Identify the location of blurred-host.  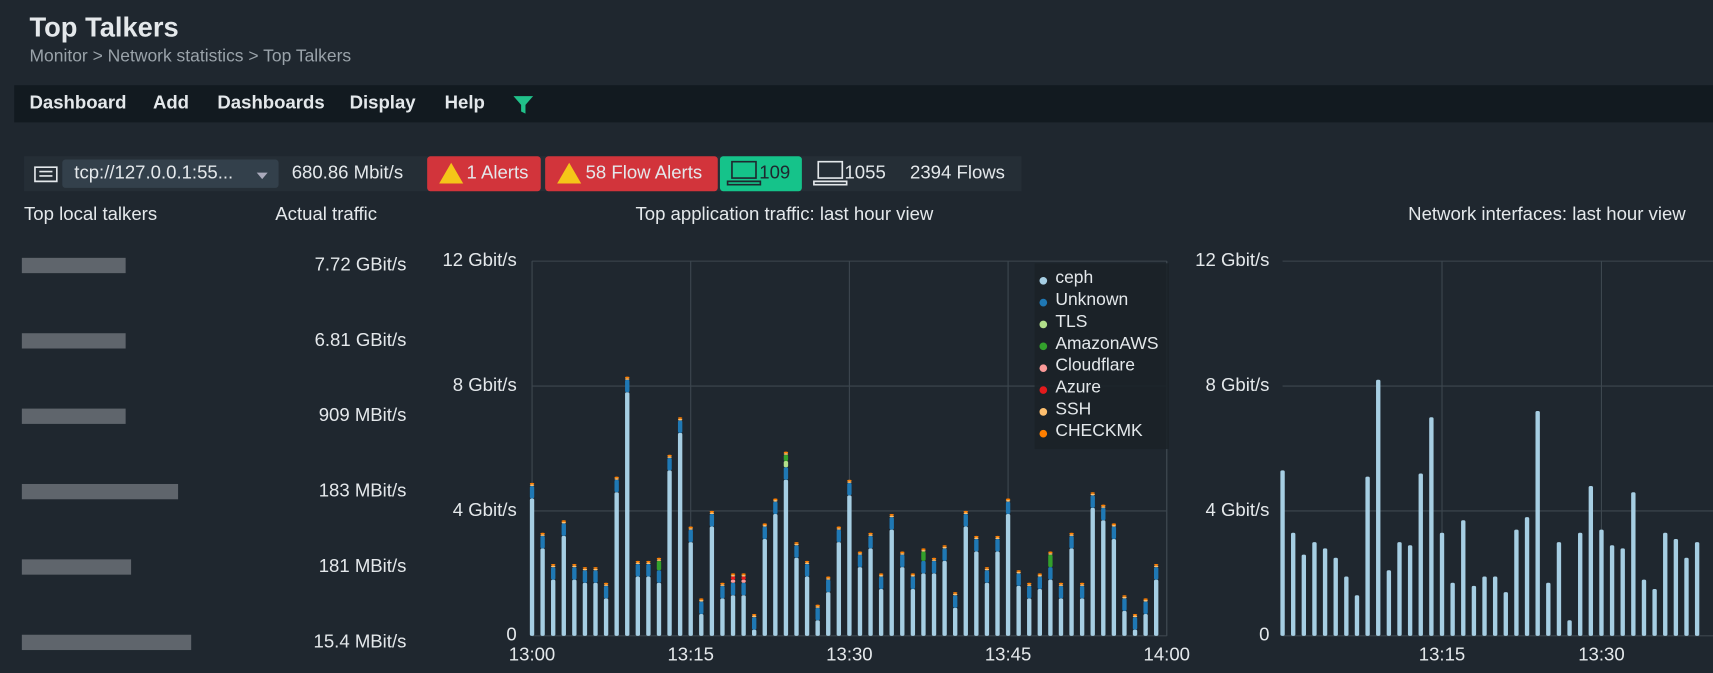
(76, 567).